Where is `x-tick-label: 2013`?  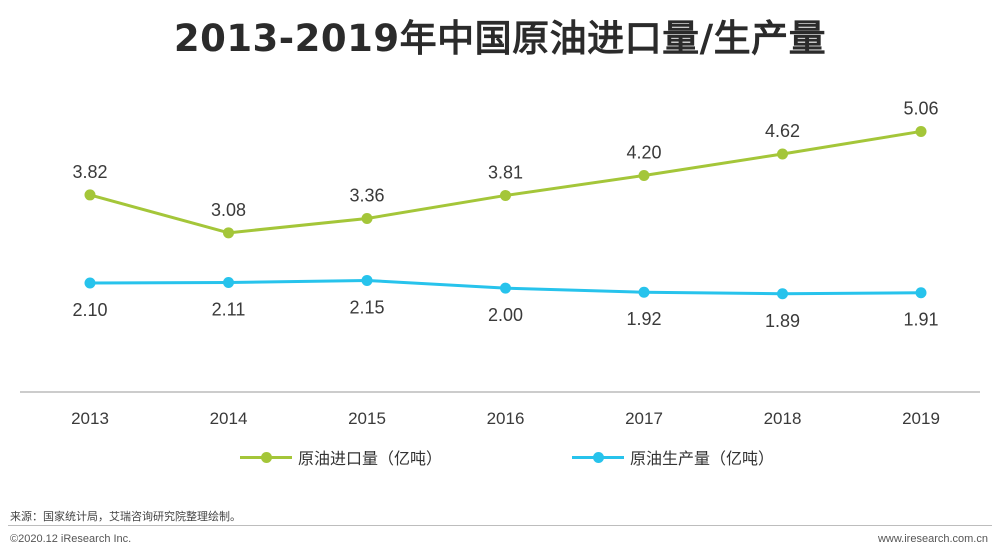
x-tick-label: 2013 is located at coordinates (90, 418).